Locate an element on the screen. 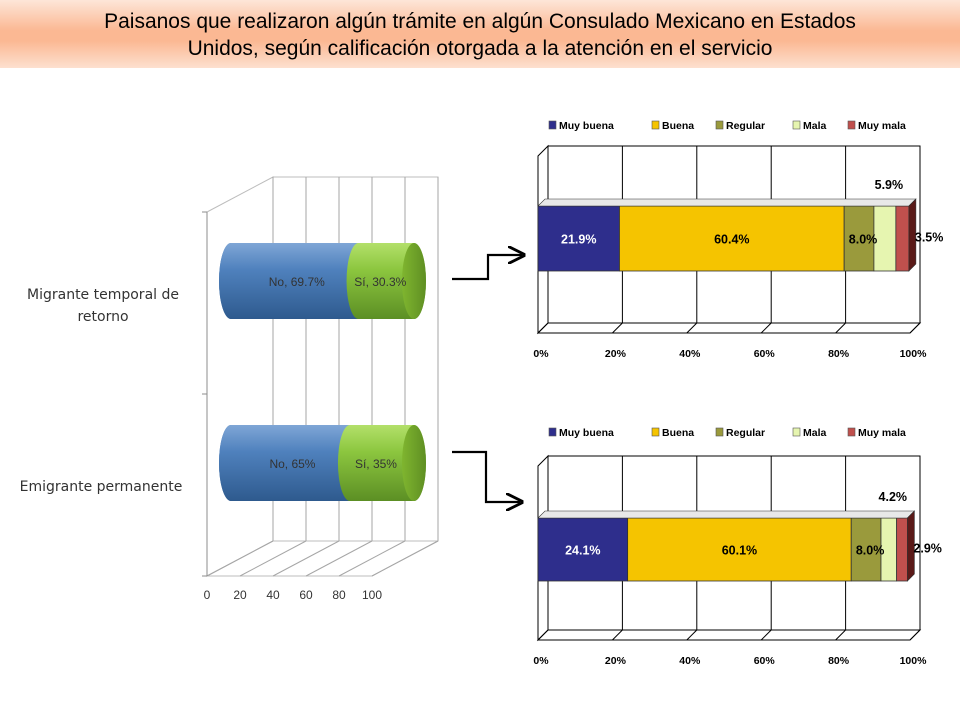 Image resolution: width=960 pixels, height=720 pixels. category-label-temporal: Migrante temporal de retorno is located at coordinates (103, 306).